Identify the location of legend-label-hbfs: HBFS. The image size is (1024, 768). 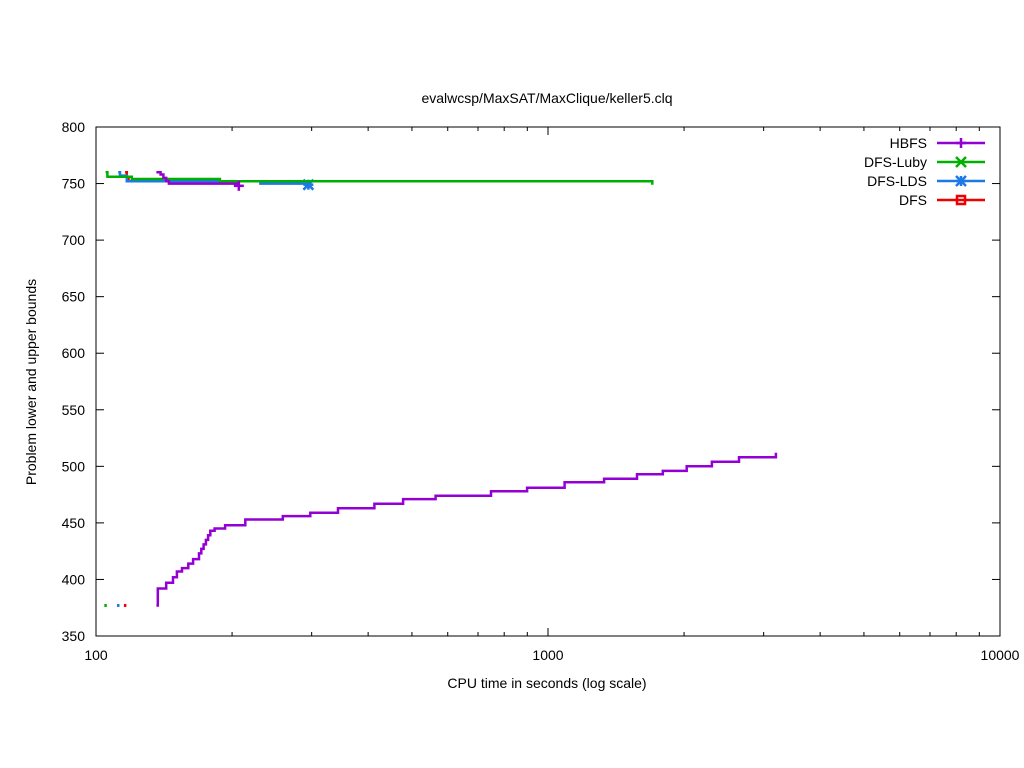
(908, 143).